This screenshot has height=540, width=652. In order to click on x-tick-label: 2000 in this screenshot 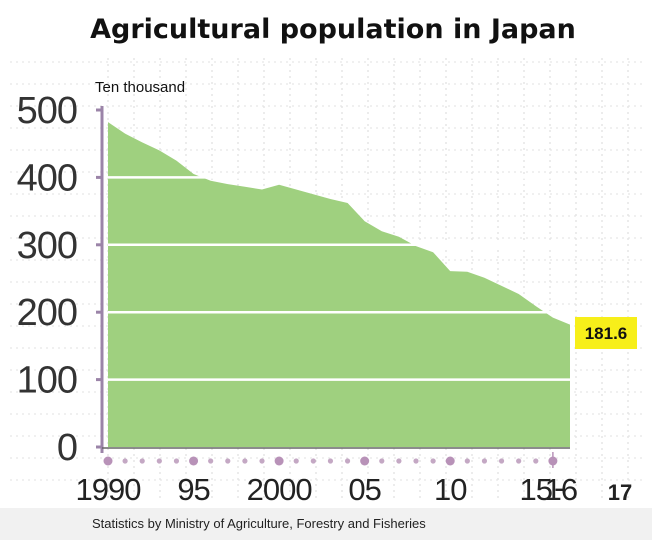, I will do `click(280, 489)`.